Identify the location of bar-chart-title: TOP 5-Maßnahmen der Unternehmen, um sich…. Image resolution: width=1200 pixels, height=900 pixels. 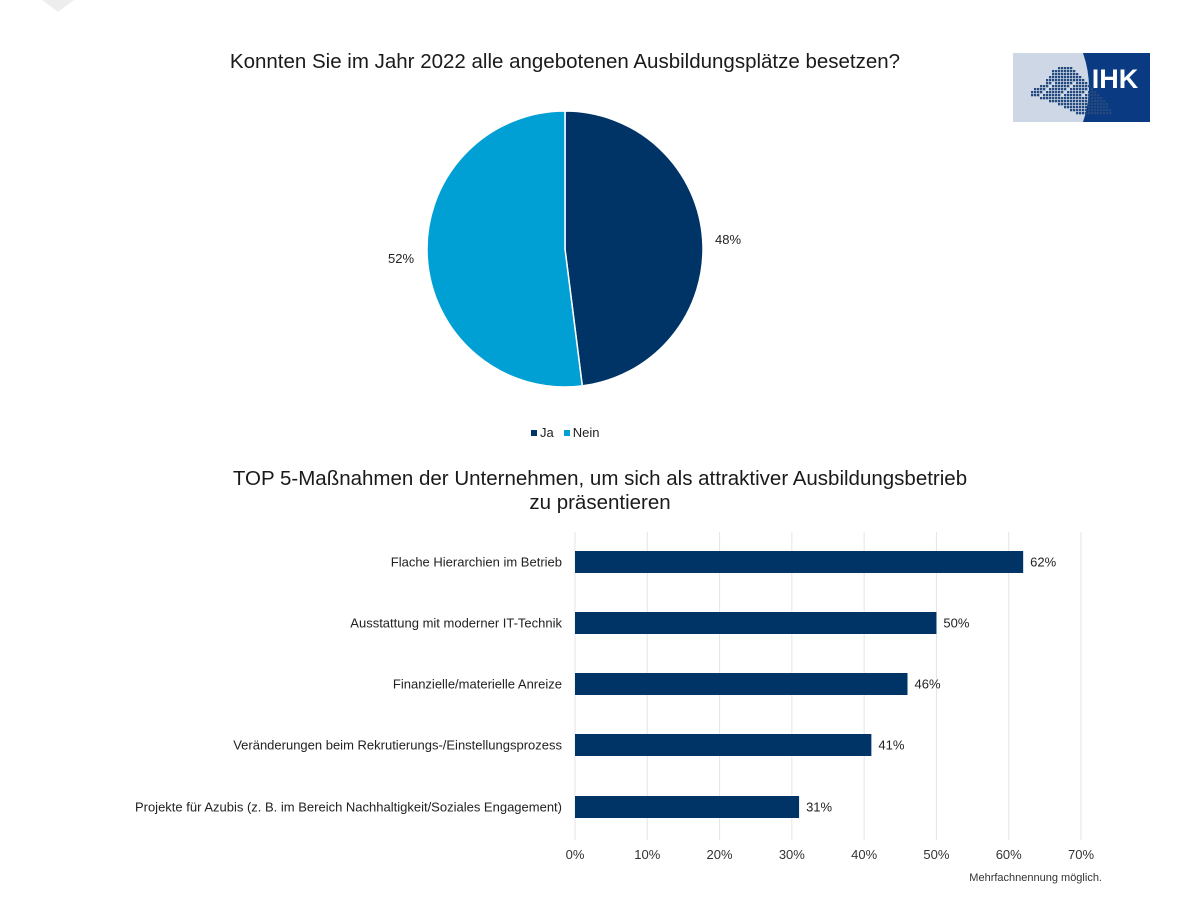
(600, 491).